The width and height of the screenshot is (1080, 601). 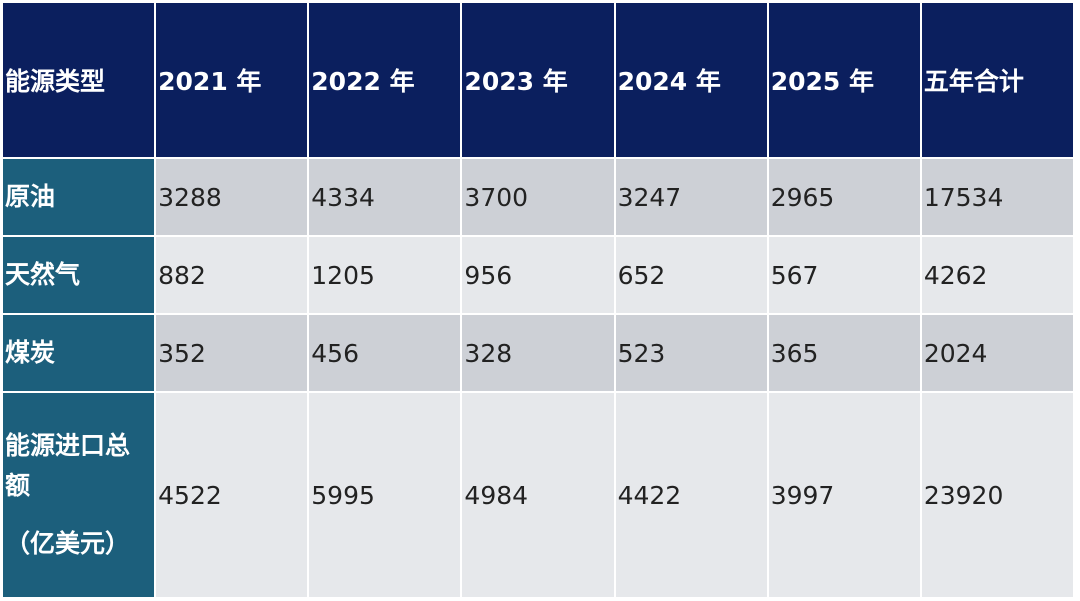 What do you see at coordinates (68, 543) in the screenshot?
I see `row-label: （亿美元）` at bounding box center [68, 543].